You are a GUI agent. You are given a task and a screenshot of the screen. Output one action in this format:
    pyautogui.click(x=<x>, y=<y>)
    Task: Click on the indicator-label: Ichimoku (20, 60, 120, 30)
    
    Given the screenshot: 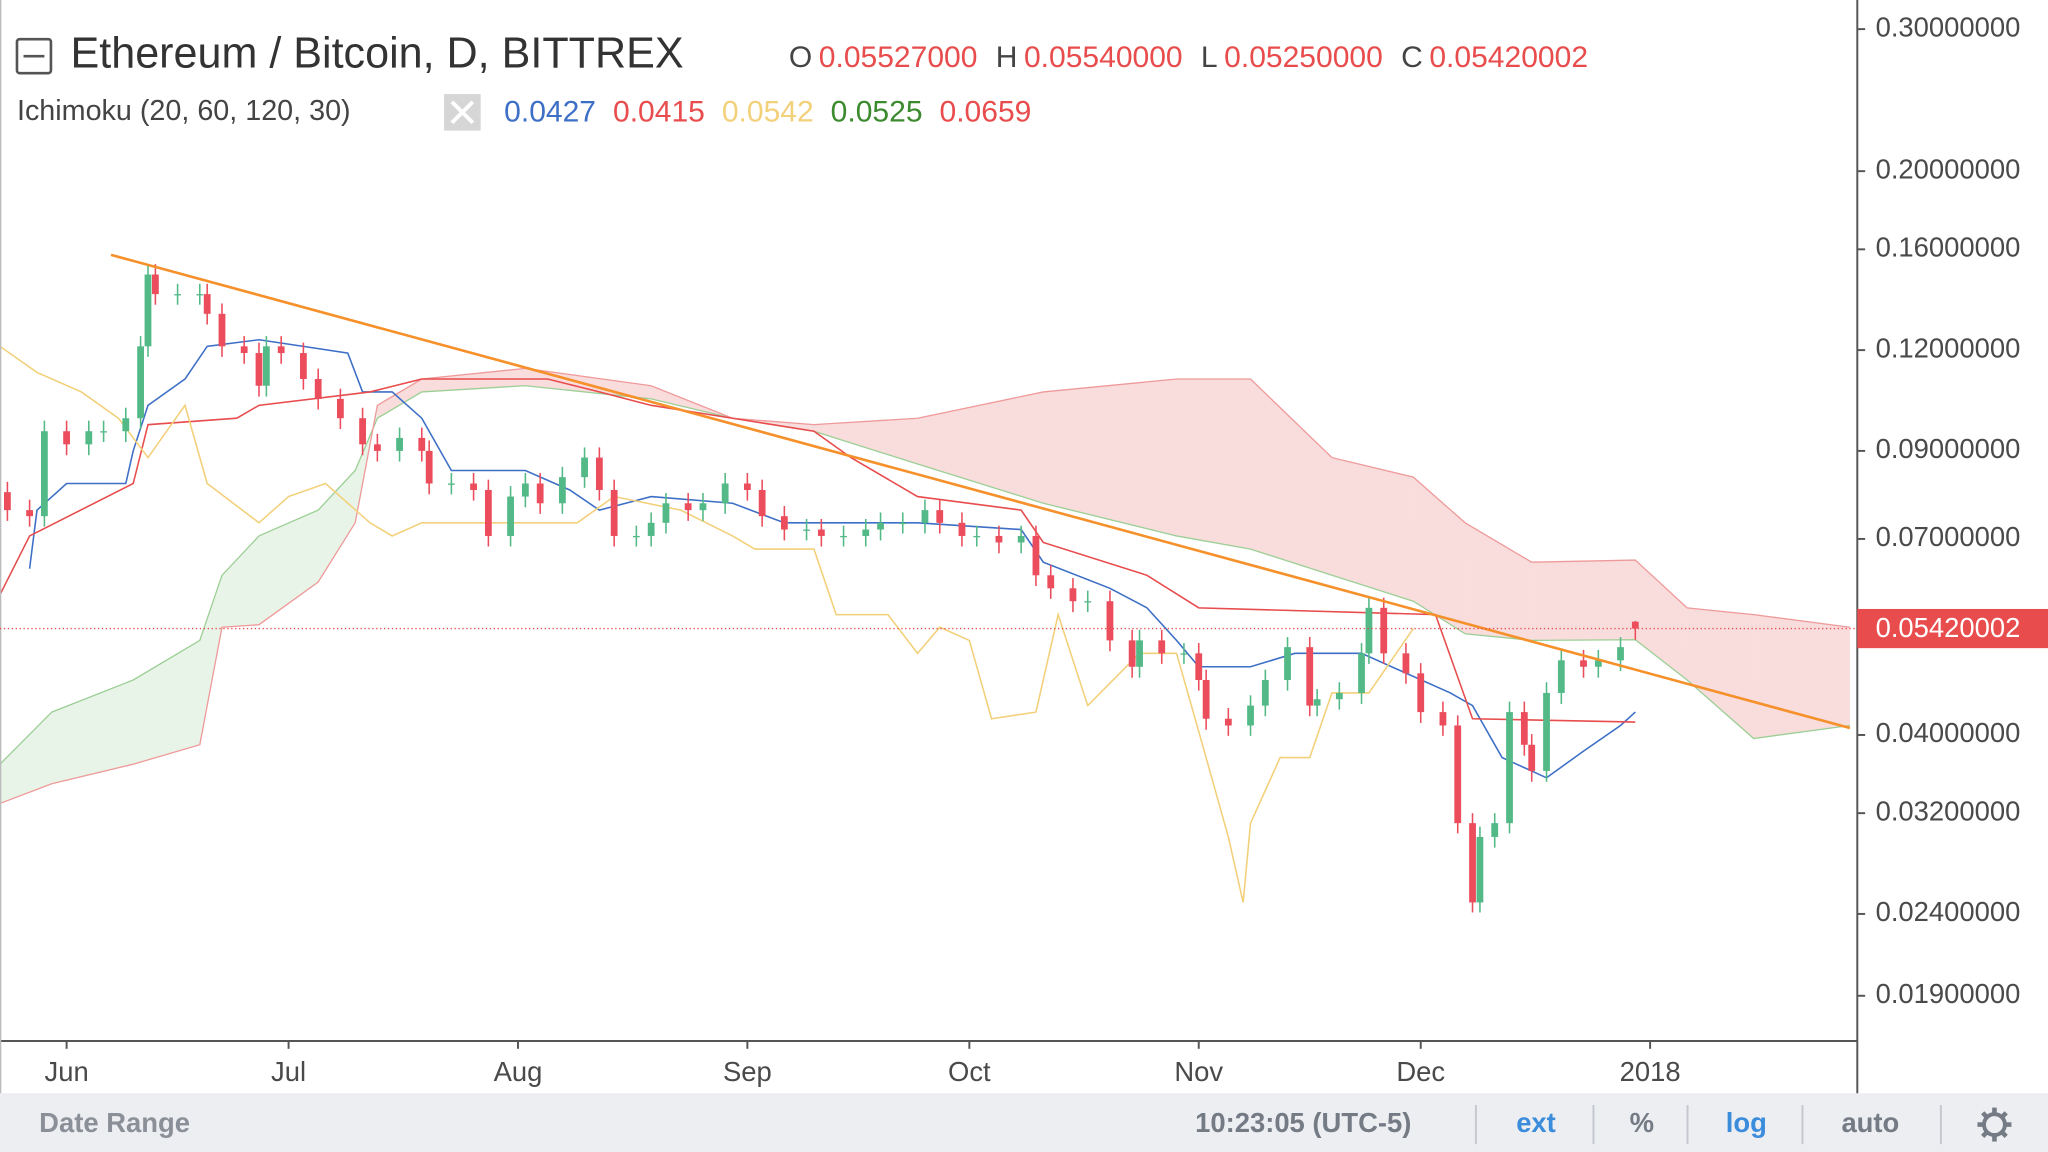 What is the action you would take?
    pyautogui.click(x=184, y=111)
    